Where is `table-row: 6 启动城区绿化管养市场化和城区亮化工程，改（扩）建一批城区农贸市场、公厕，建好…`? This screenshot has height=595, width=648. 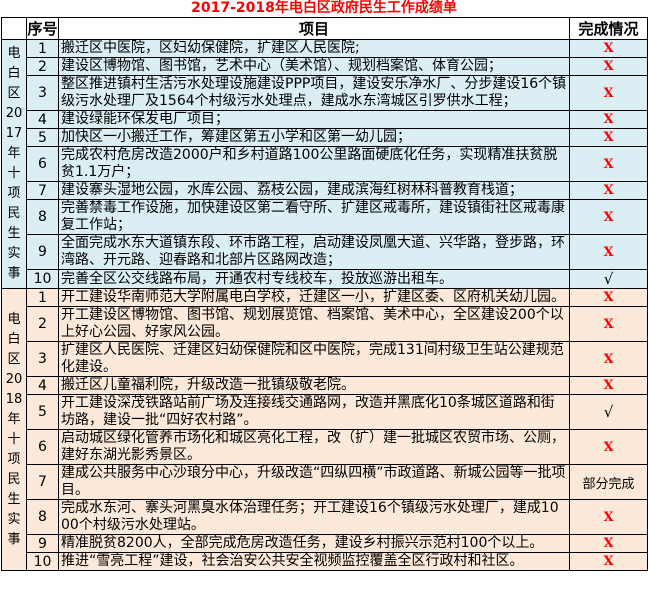 table-row: 6 启动城区绿化管养市场化和城区亮化工程，改（扩）建一批城区农贸市场、公厕，建好… is located at coordinates (325, 447).